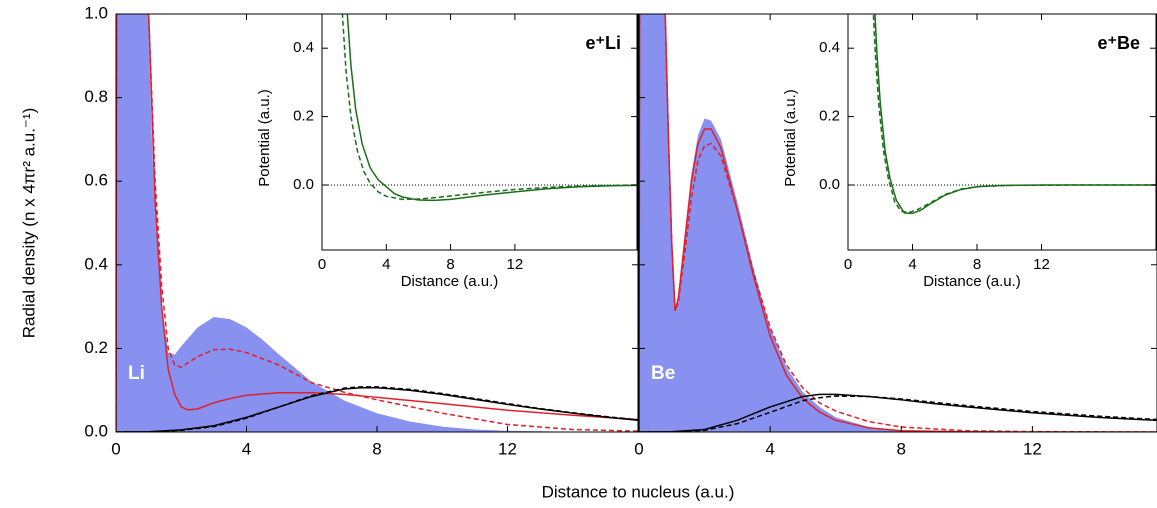  What do you see at coordinates (96, 96) in the screenshot?
I see `y-tick-label: 0.8` at bounding box center [96, 96].